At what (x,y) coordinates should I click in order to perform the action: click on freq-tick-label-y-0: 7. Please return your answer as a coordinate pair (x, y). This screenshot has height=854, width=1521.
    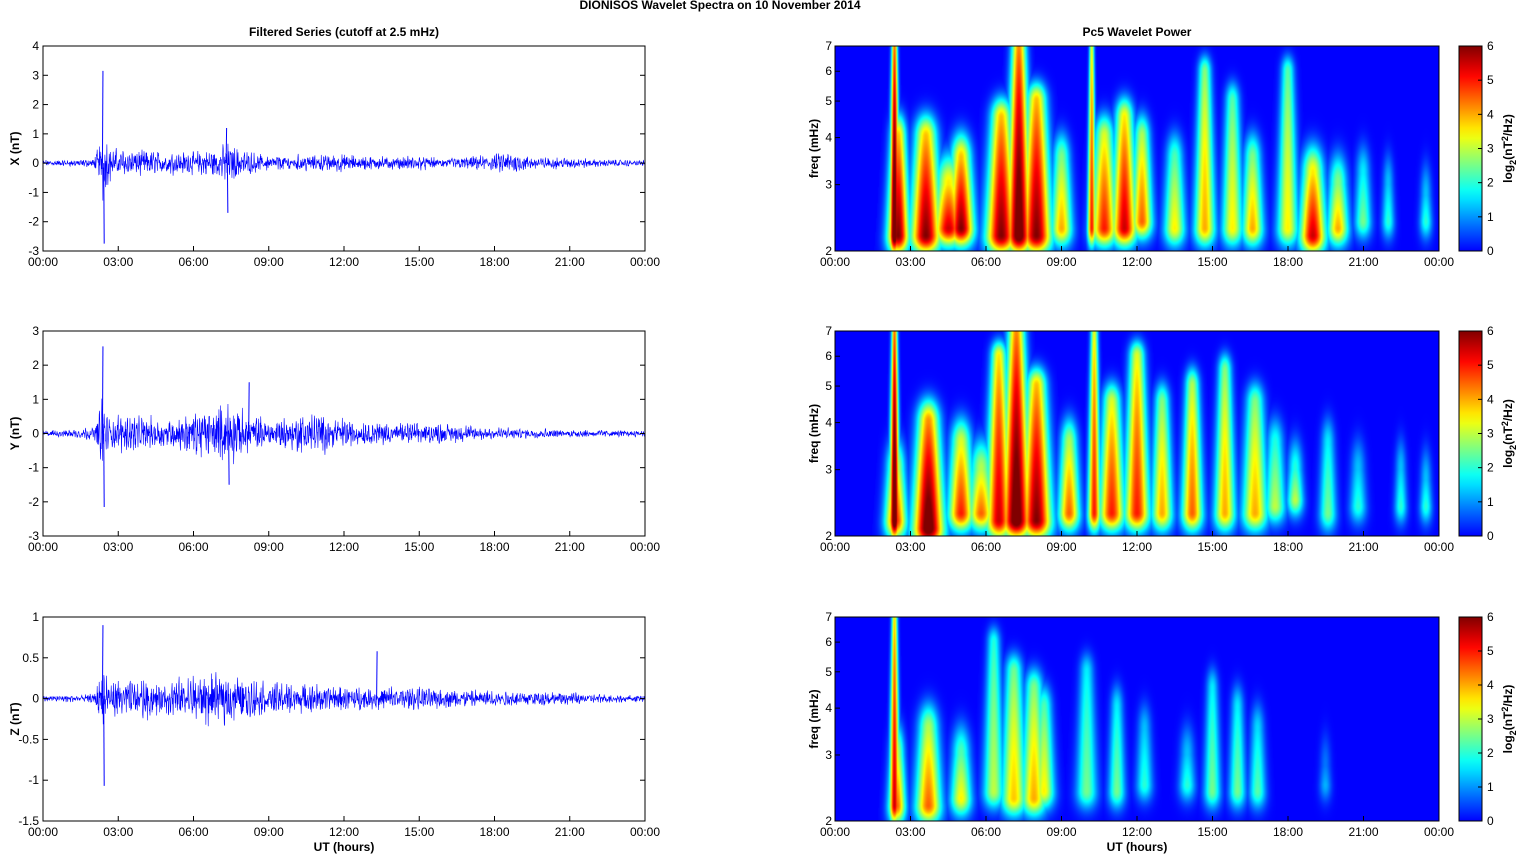
    Looking at the image, I should click on (828, 331).